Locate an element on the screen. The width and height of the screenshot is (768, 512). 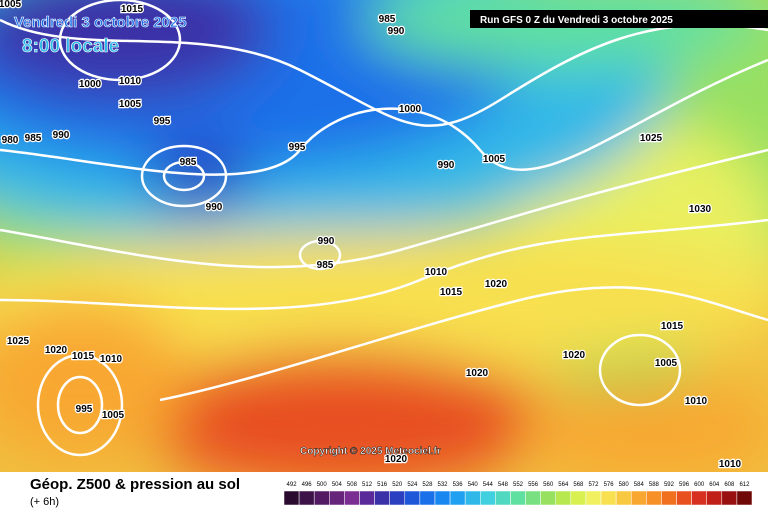
legend-label: 552 is located at coordinates (518, 485).